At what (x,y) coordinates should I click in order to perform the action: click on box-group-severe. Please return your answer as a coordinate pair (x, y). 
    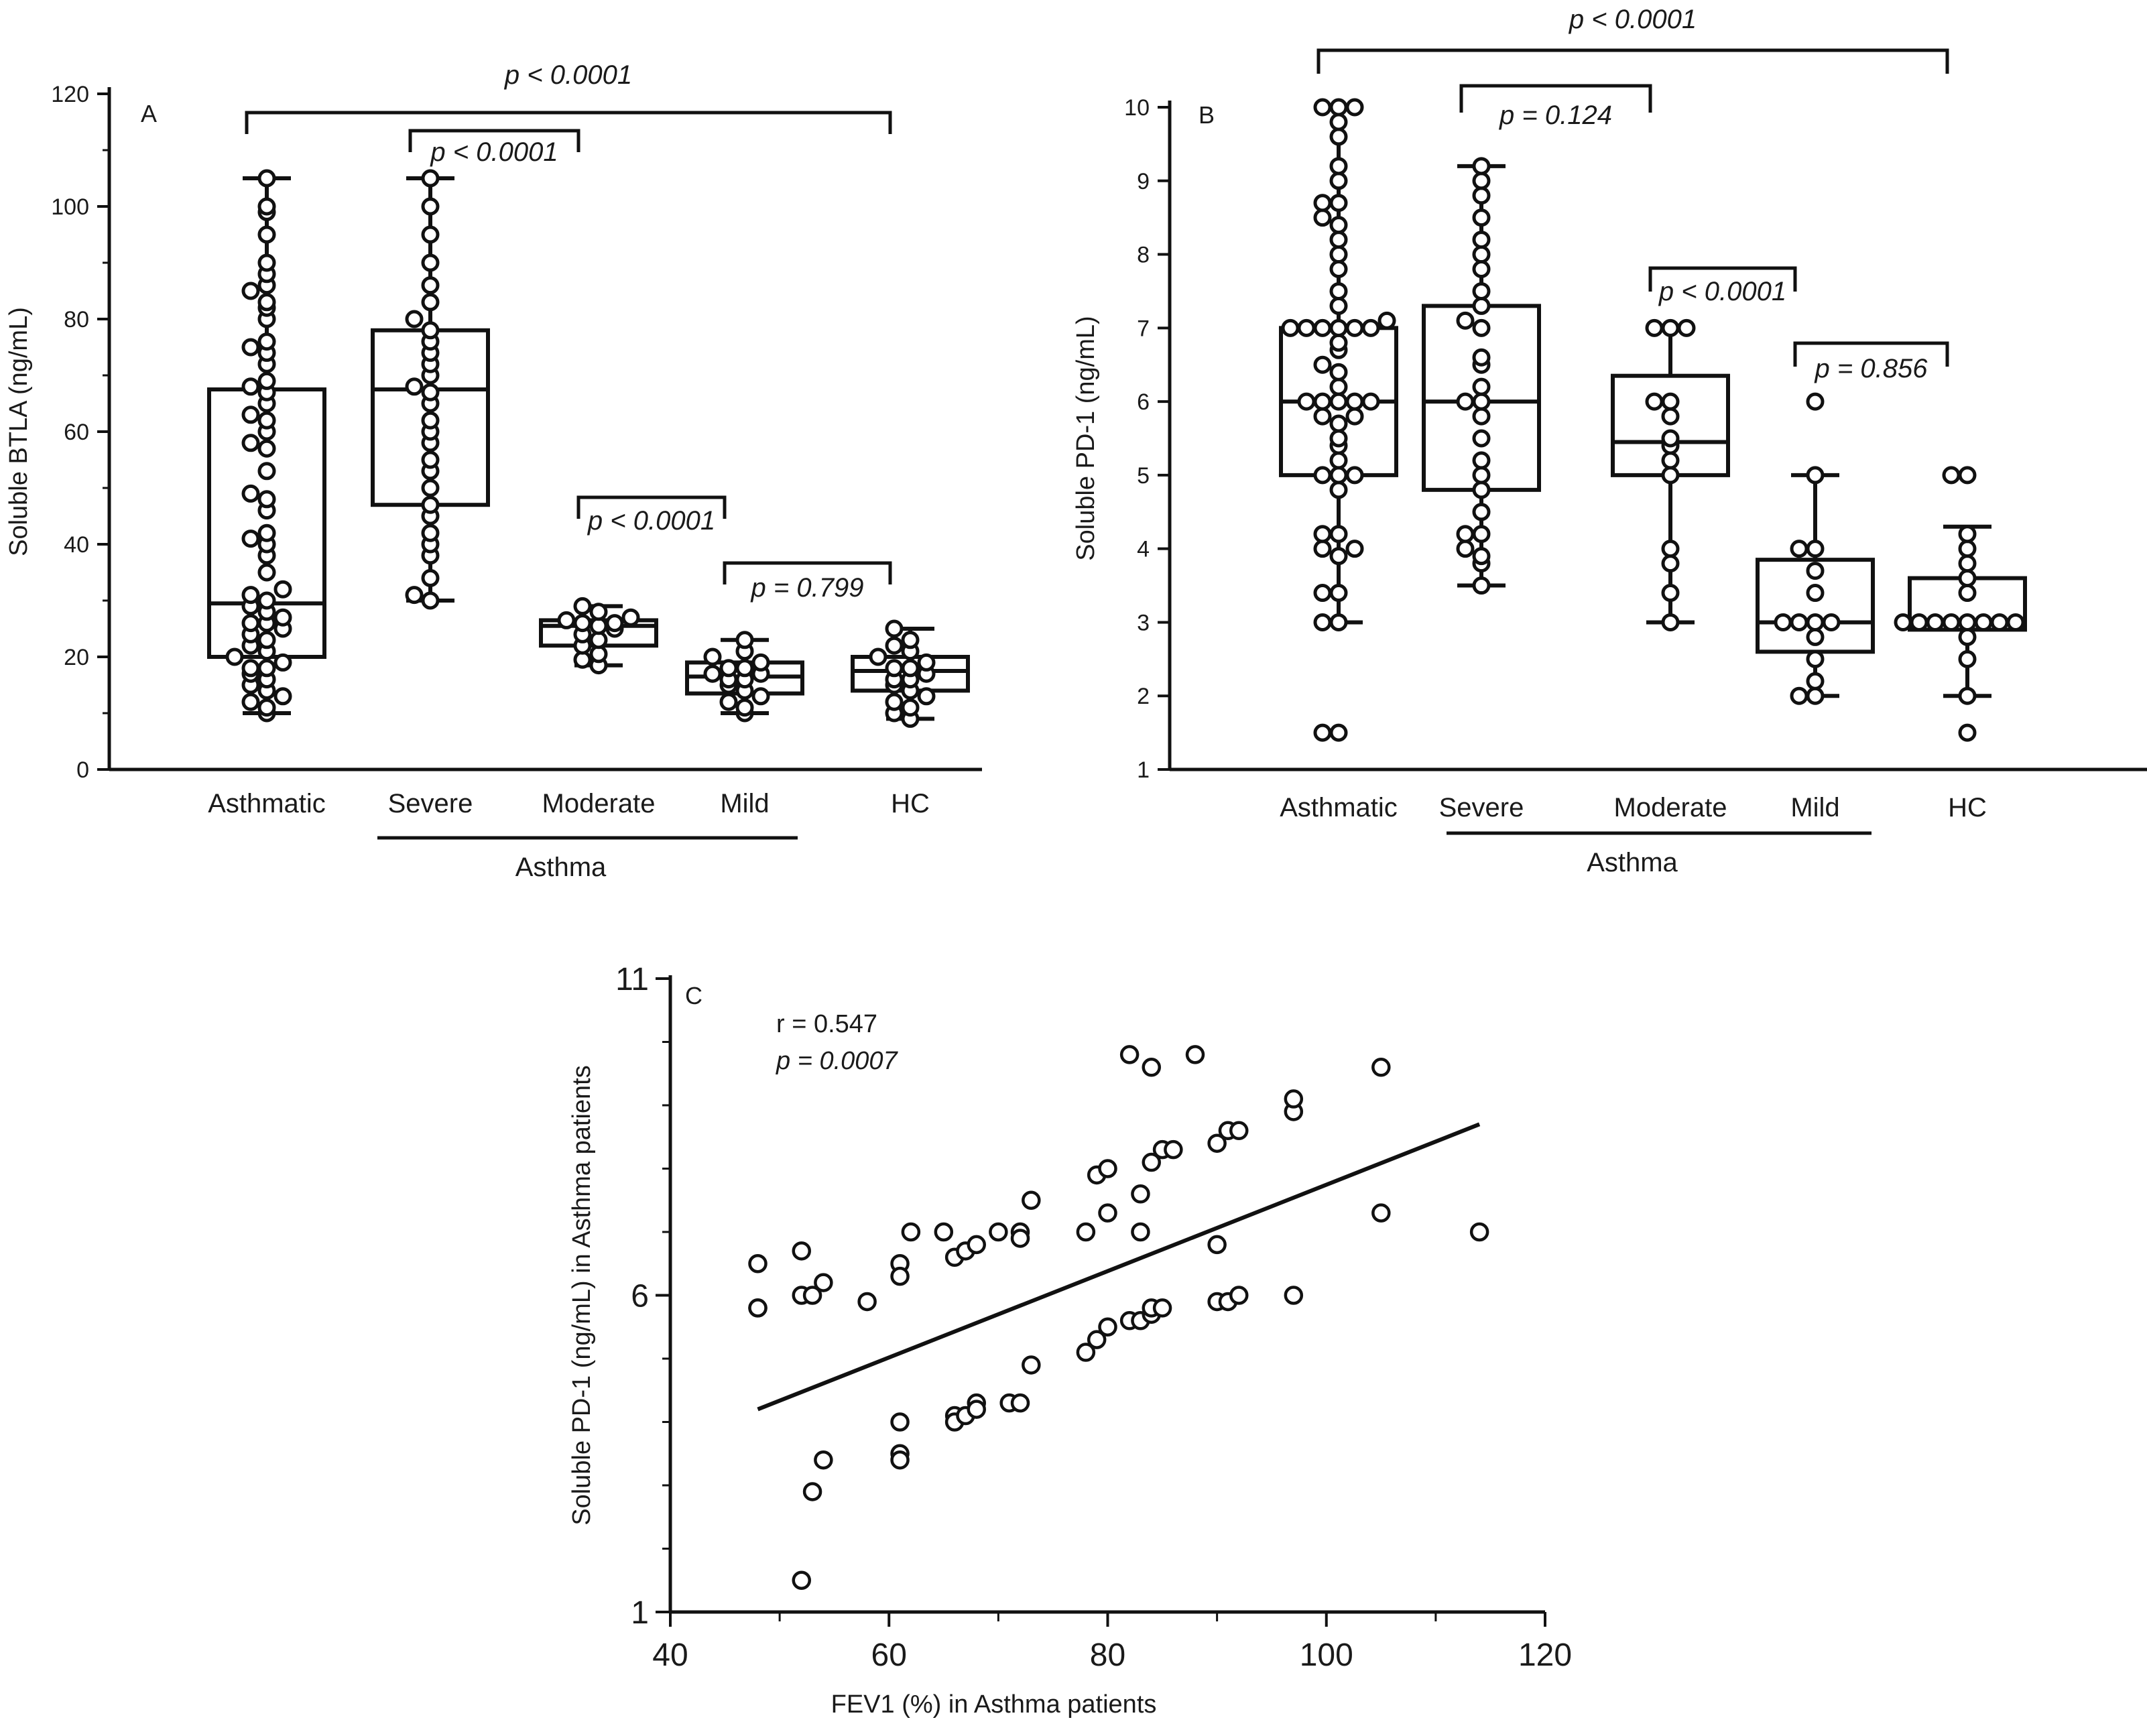
    Looking at the image, I should click on (431, 390).